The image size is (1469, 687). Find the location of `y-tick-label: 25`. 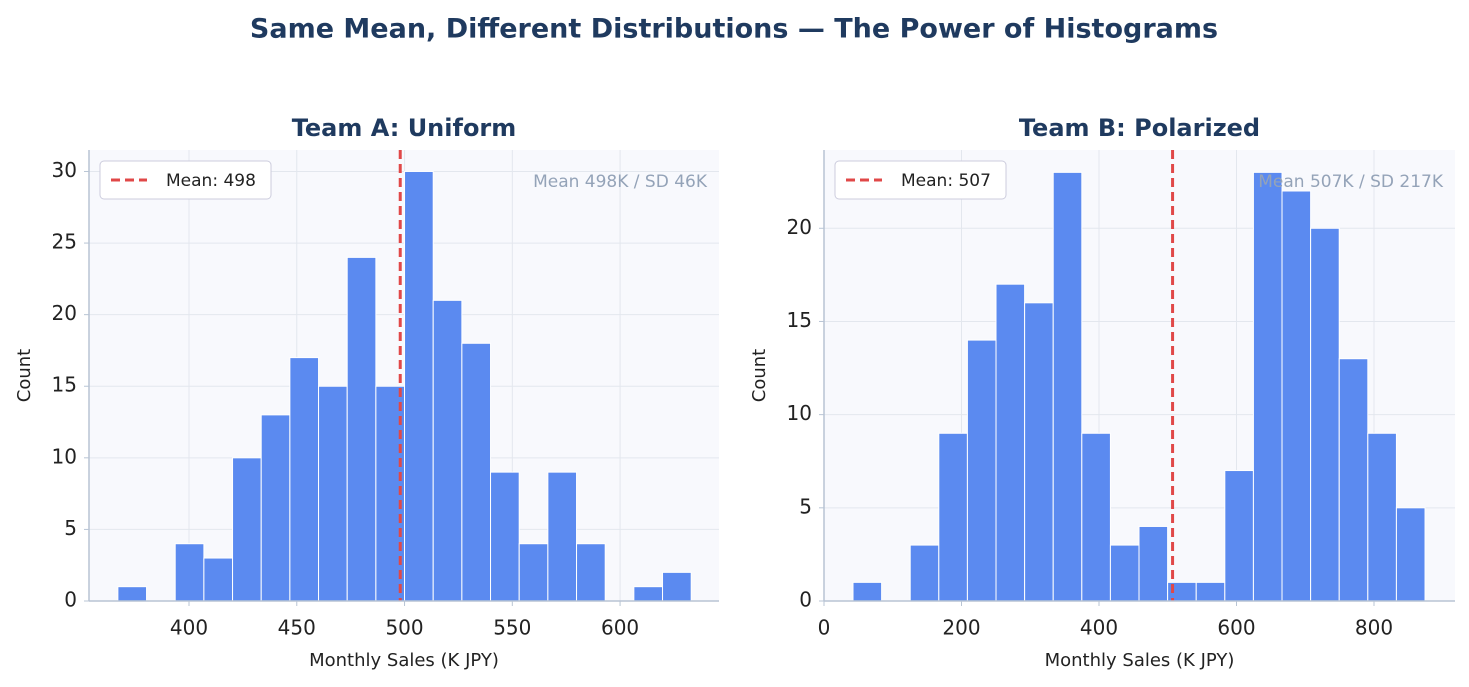

y-tick-label: 25 is located at coordinates (64, 242).